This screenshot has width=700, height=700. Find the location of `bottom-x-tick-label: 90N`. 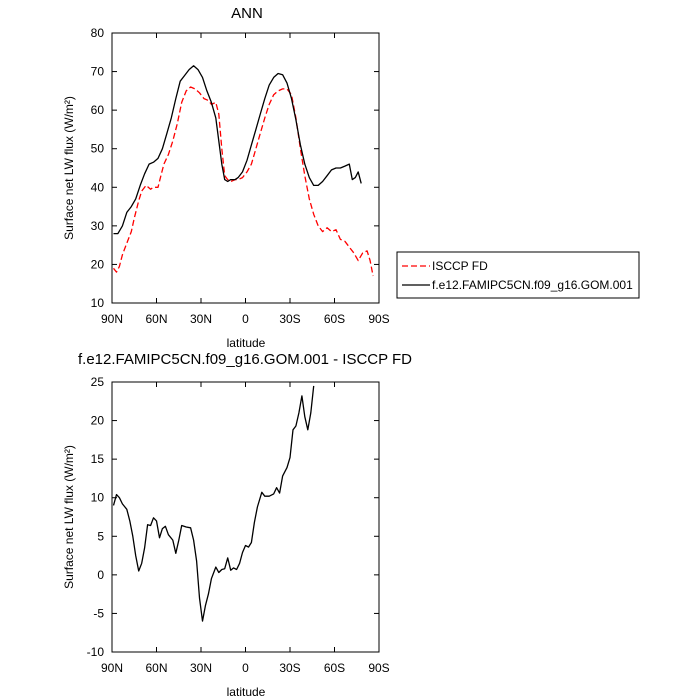

bottom-x-tick-label: 90N is located at coordinates (112, 668).